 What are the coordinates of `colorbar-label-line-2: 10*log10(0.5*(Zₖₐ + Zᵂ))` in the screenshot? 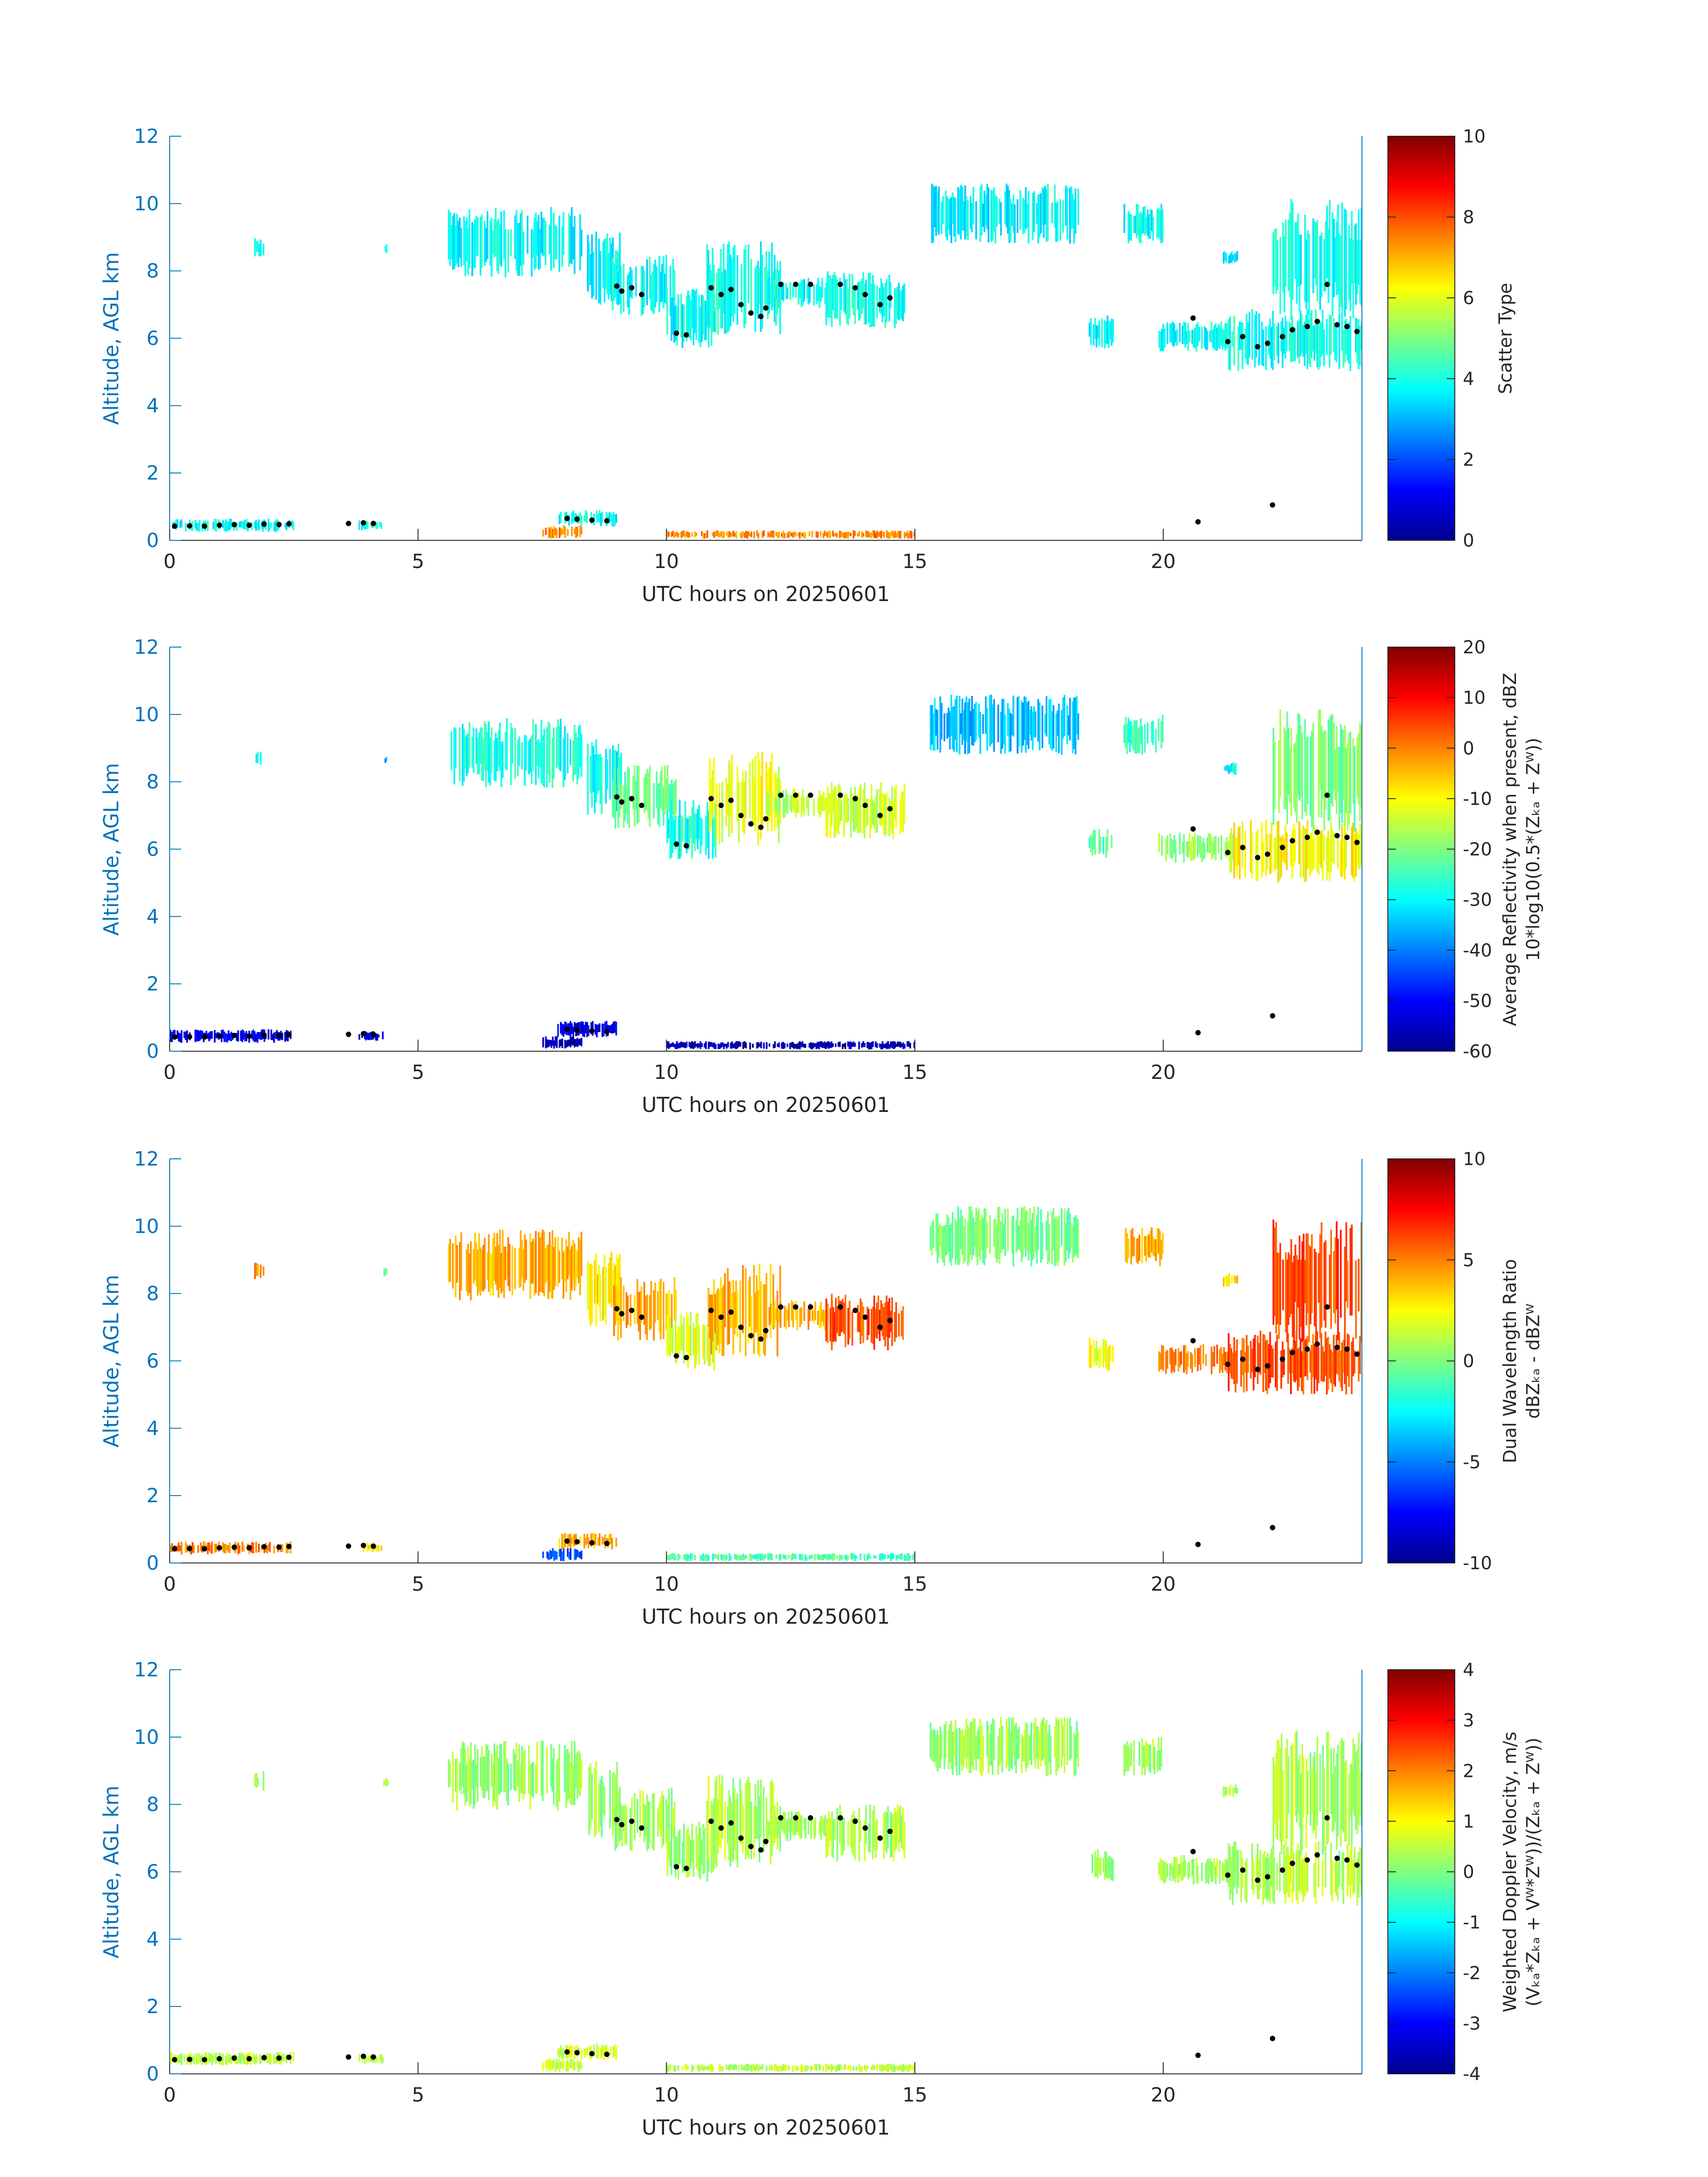 It's located at (1533, 849).